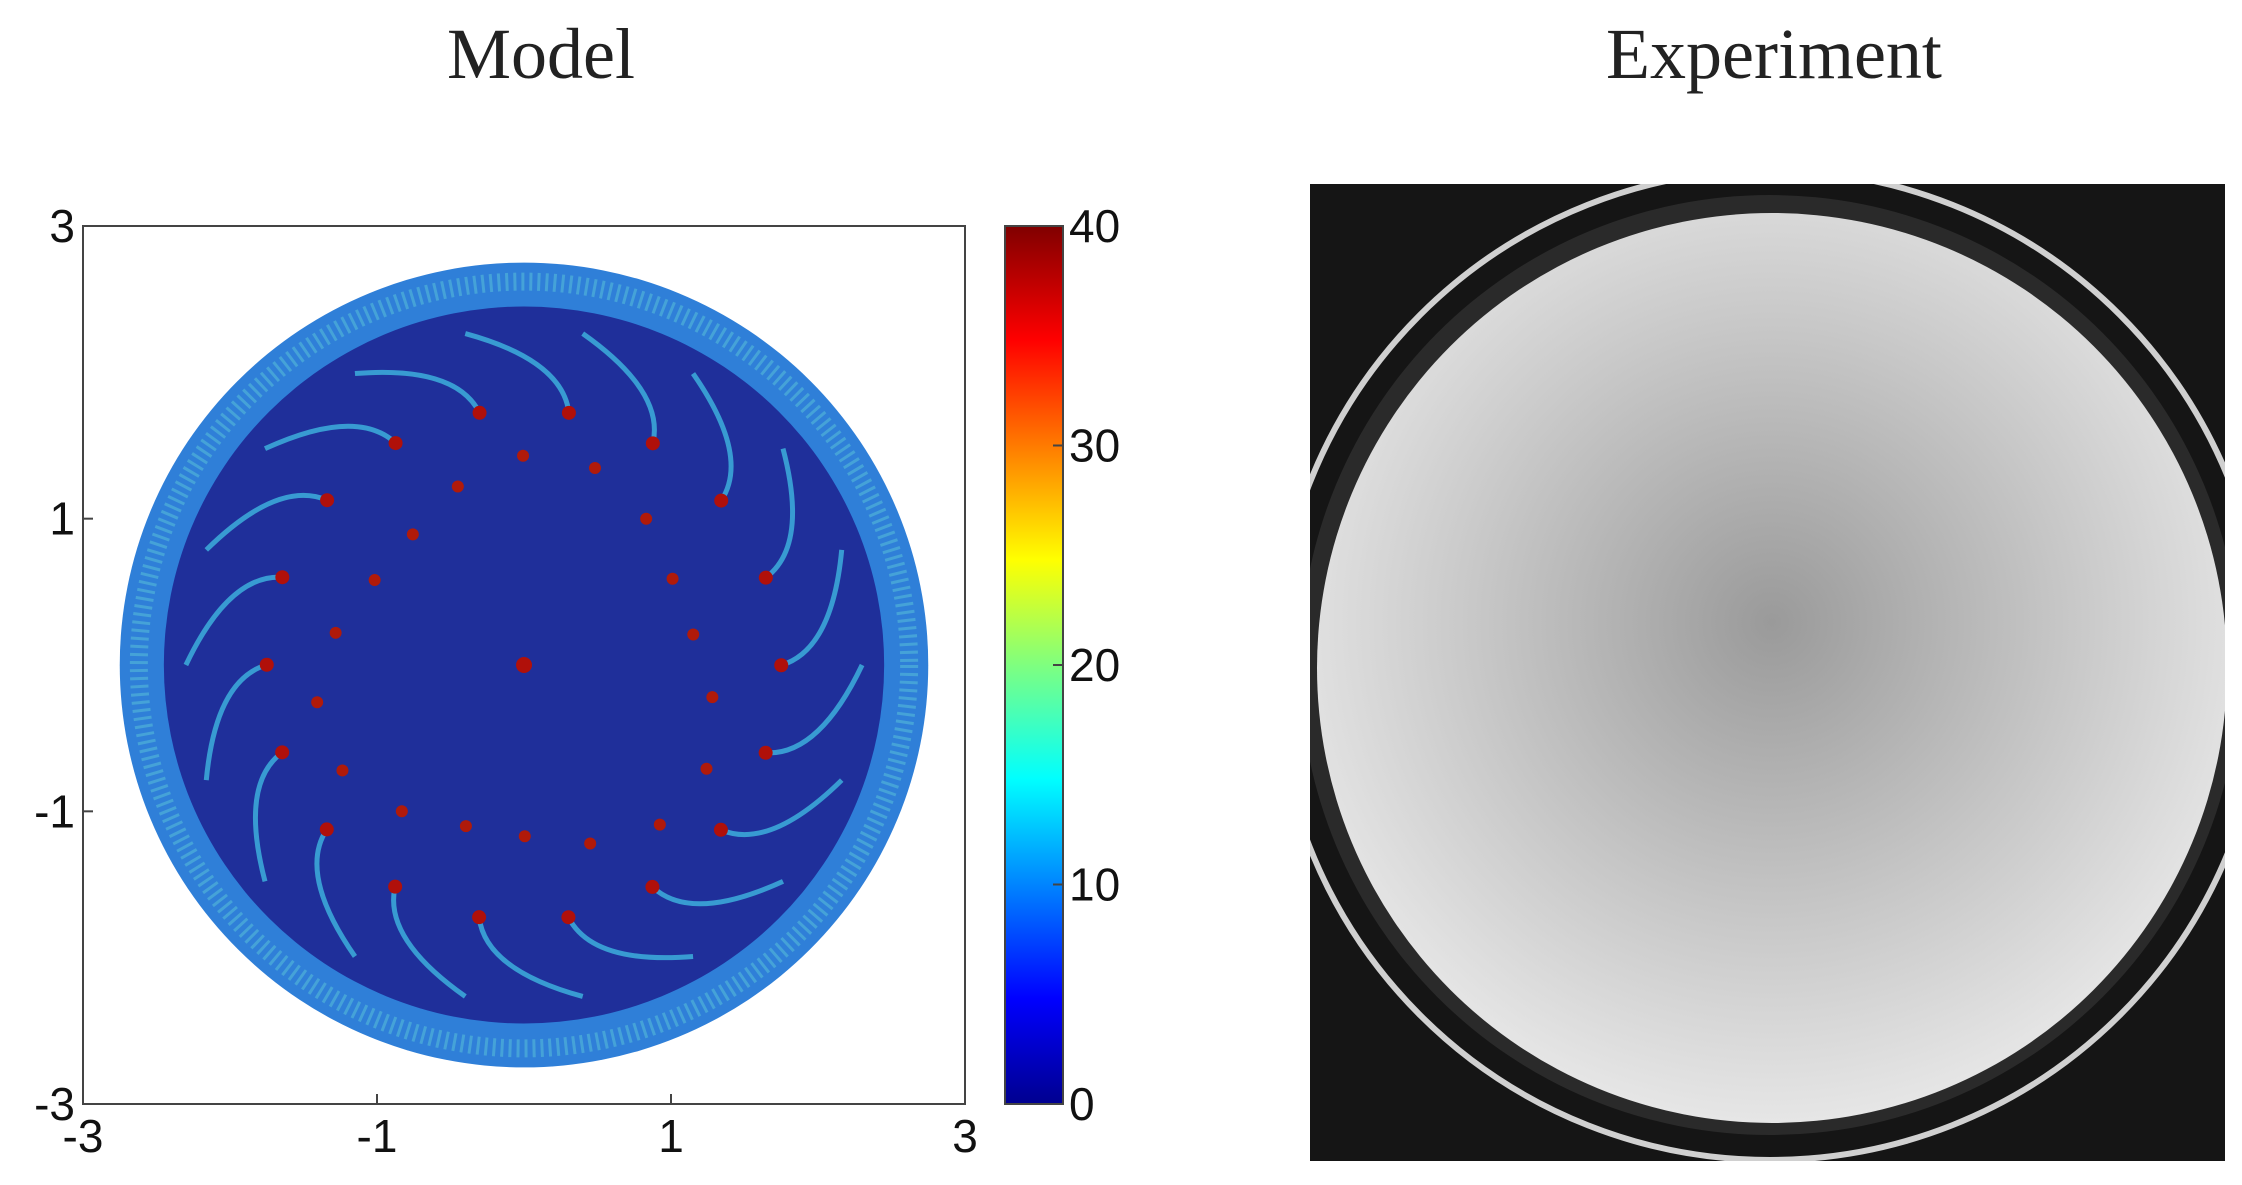 The image size is (2242, 1185). I want to click on x-tick-label: -1, so click(377, 1136).